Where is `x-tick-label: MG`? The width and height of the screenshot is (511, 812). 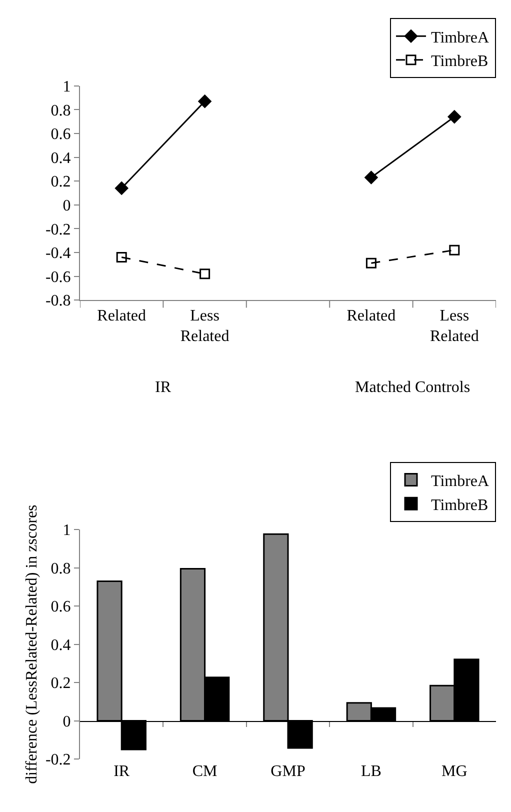 x-tick-label: MG is located at coordinates (455, 771).